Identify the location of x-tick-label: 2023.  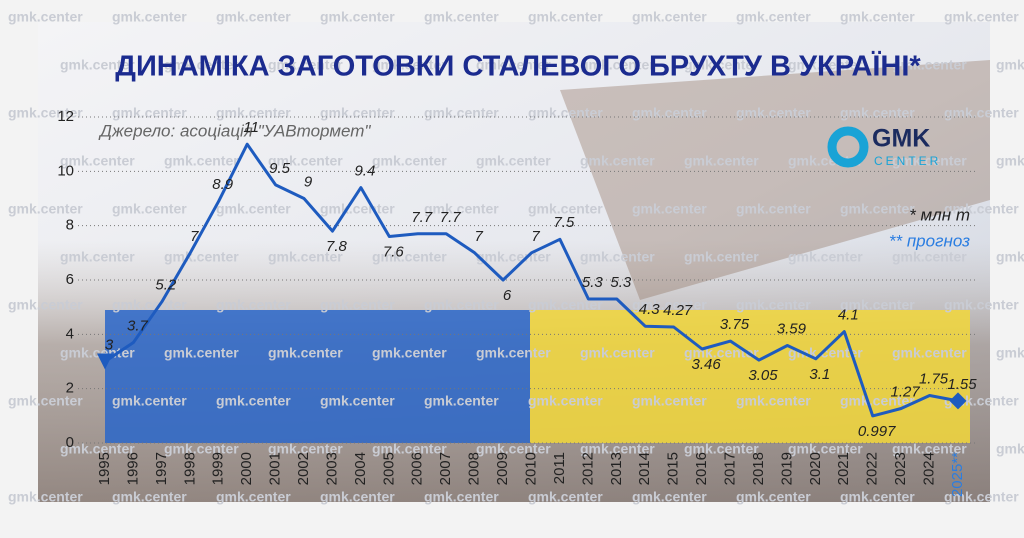
(900, 468).